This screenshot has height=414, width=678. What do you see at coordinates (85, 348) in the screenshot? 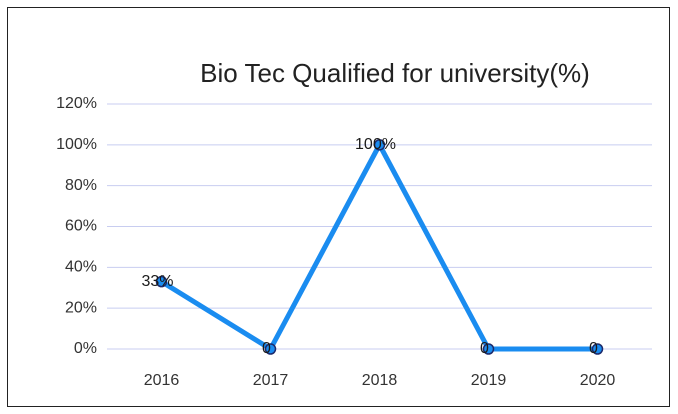
I see `y-tick-label: 0%` at bounding box center [85, 348].